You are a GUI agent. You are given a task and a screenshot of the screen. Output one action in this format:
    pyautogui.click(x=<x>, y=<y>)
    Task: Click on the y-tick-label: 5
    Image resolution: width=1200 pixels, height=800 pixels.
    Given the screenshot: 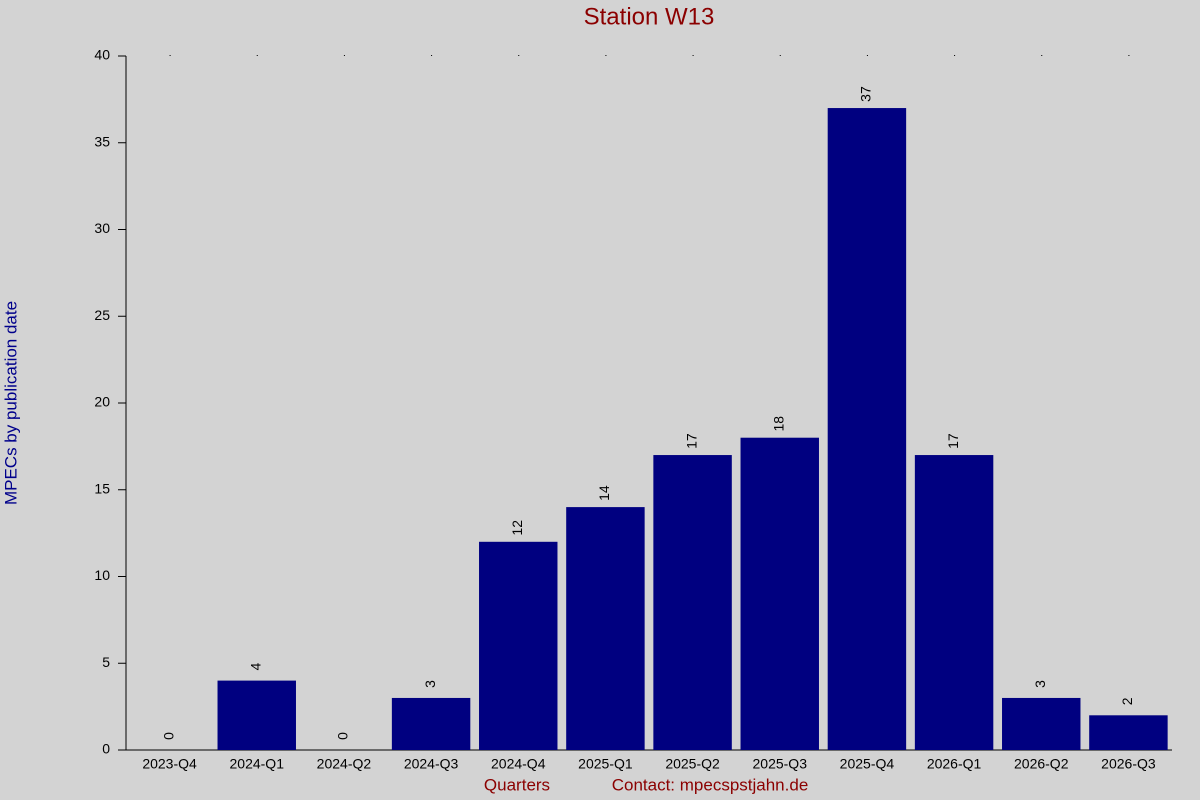 What is the action you would take?
    pyautogui.click(x=106, y=662)
    